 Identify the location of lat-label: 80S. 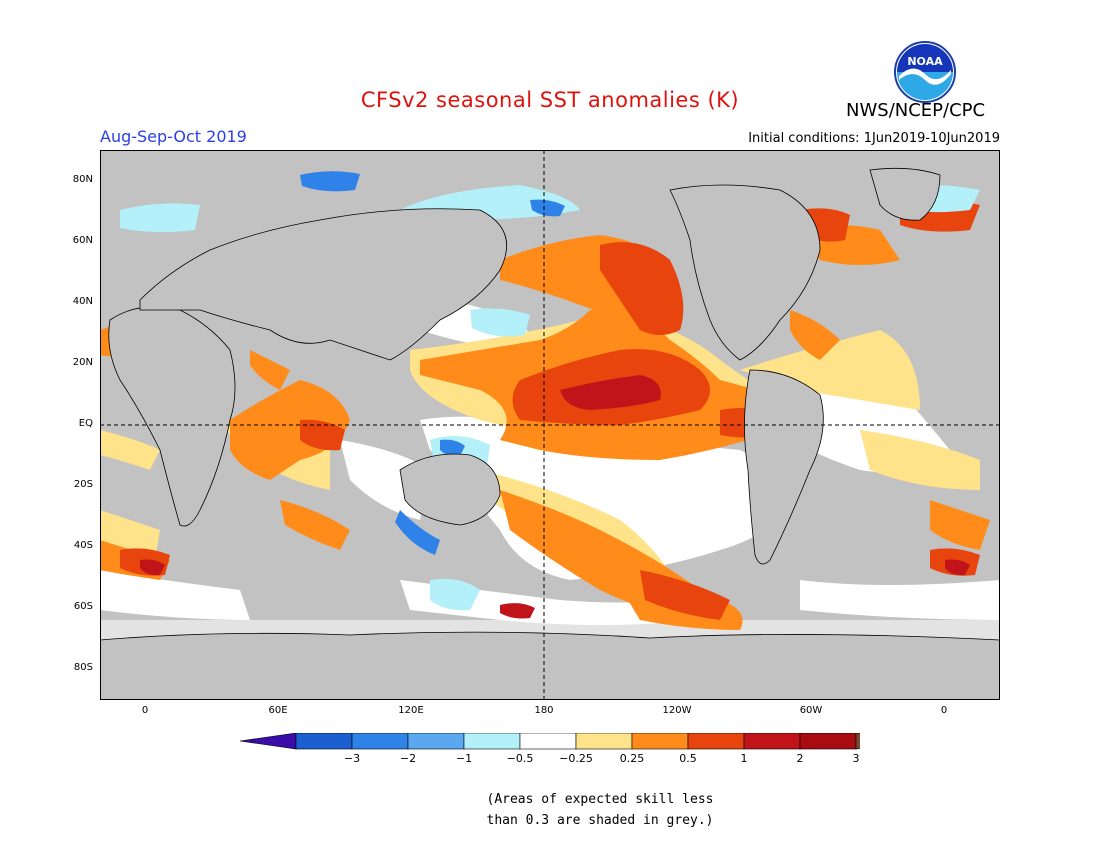
(83, 667).